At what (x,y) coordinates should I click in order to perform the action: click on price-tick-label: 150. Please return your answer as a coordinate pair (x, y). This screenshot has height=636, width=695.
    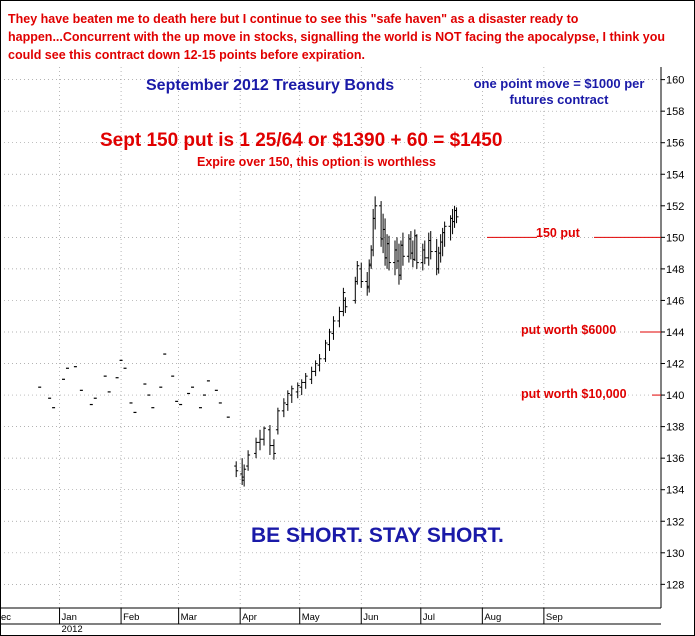
    Looking at the image, I should click on (675, 238).